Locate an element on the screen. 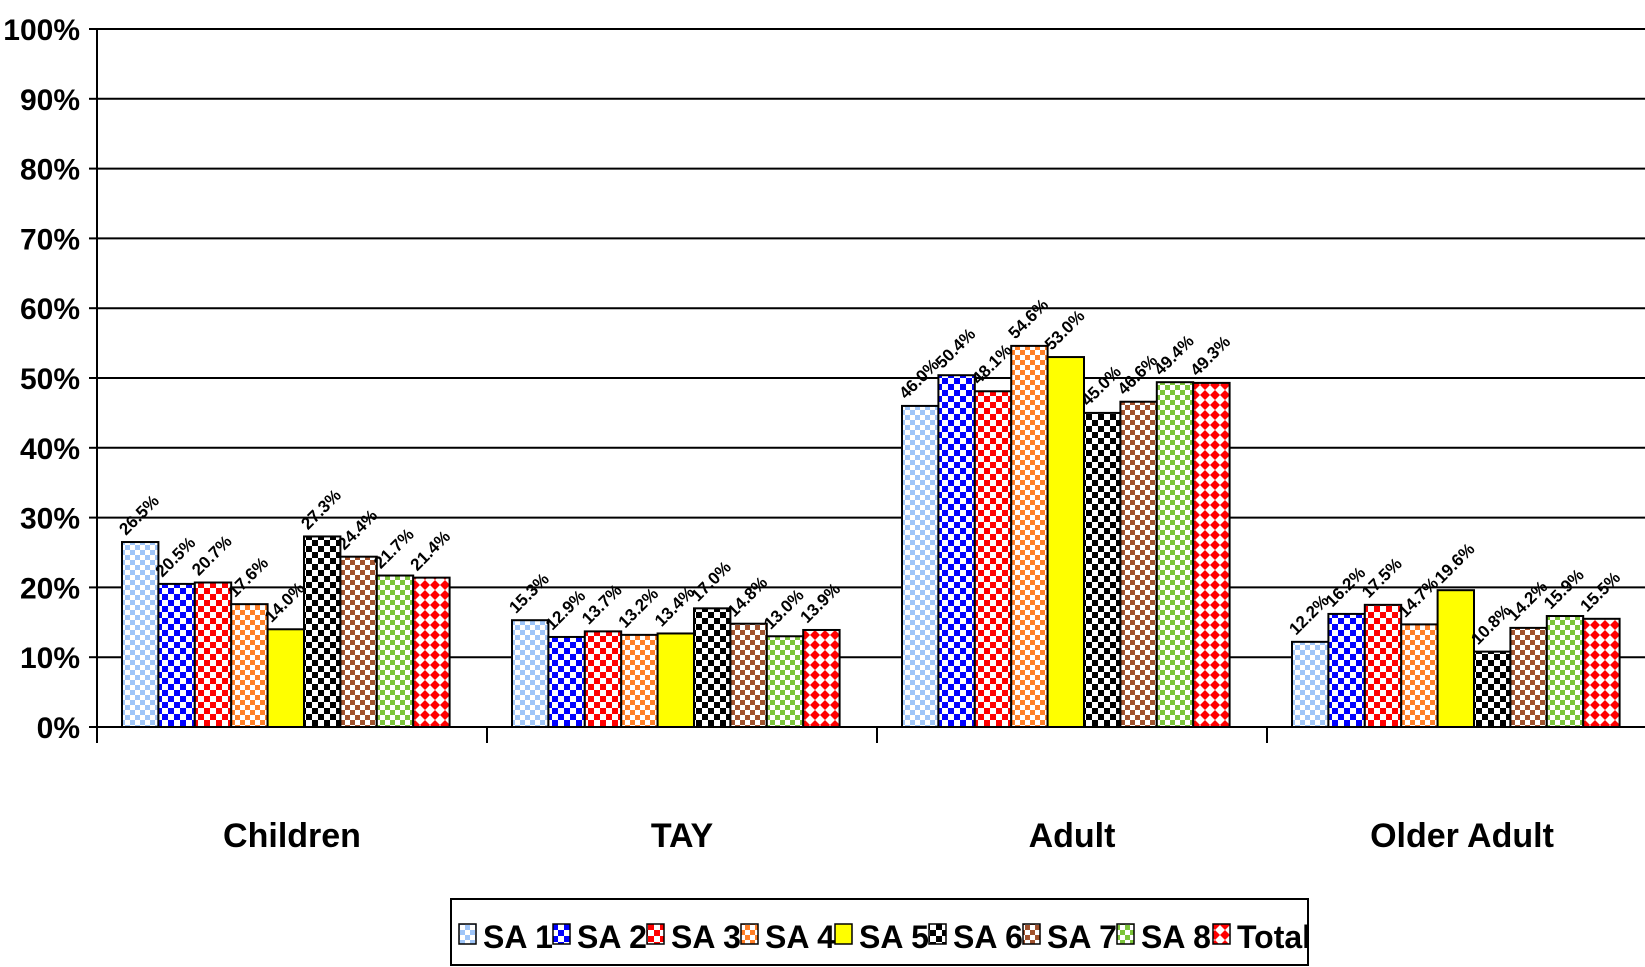 The width and height of the screenshot is (1645, 967). legend-label-total: Total is located at coordinates (1274, 937).